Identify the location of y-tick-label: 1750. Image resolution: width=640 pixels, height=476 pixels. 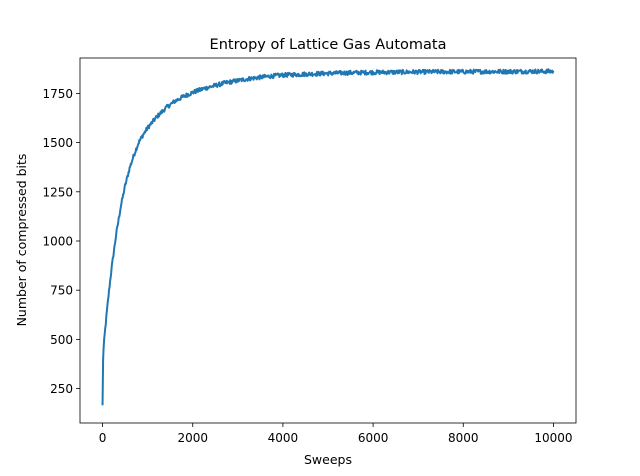
(57, 94).